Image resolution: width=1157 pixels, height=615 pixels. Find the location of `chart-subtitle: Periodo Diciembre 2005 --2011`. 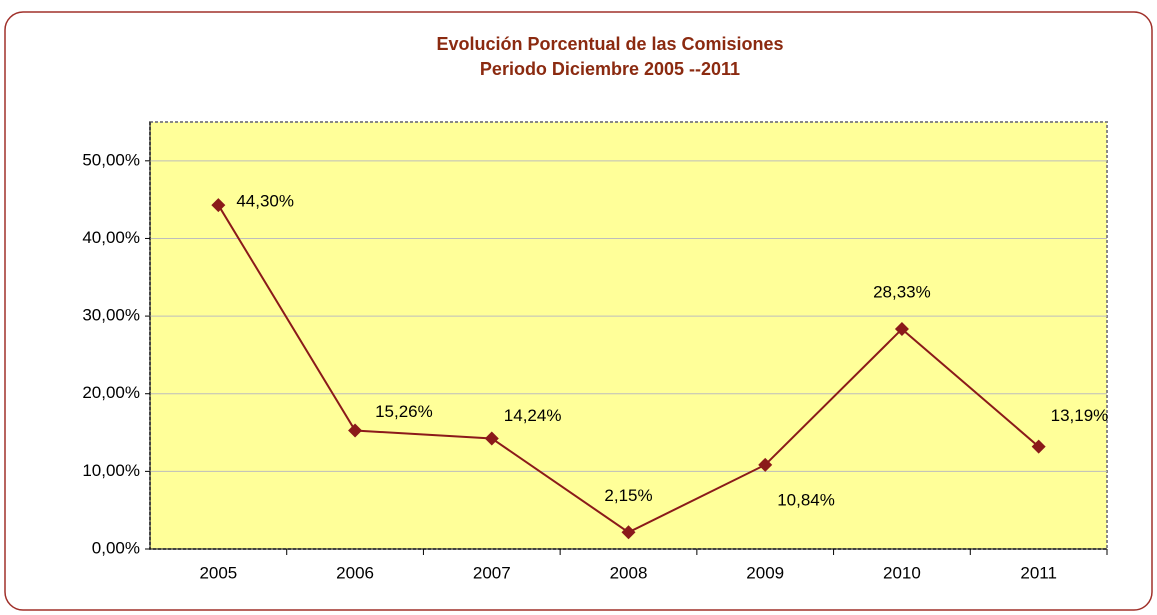

chart-subtitle: Periodo Diciembre 2005 --2011 is located at coordinates (610, 69).